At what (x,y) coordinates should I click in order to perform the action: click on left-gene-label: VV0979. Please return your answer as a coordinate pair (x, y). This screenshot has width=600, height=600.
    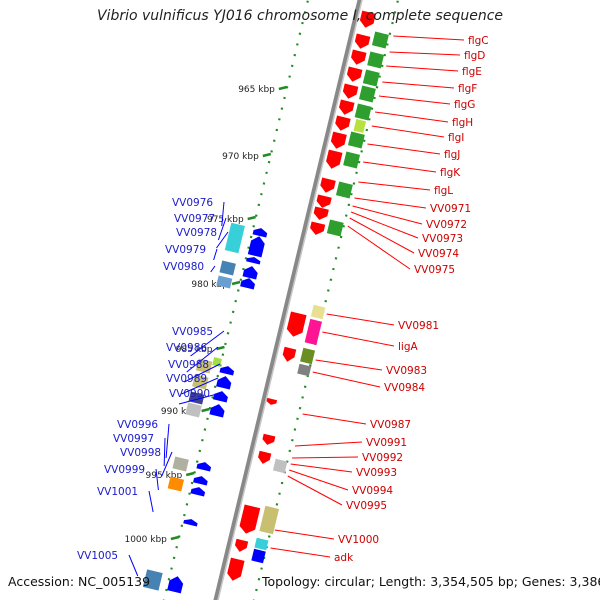
    Looking at the image, I should click on (185, 250).